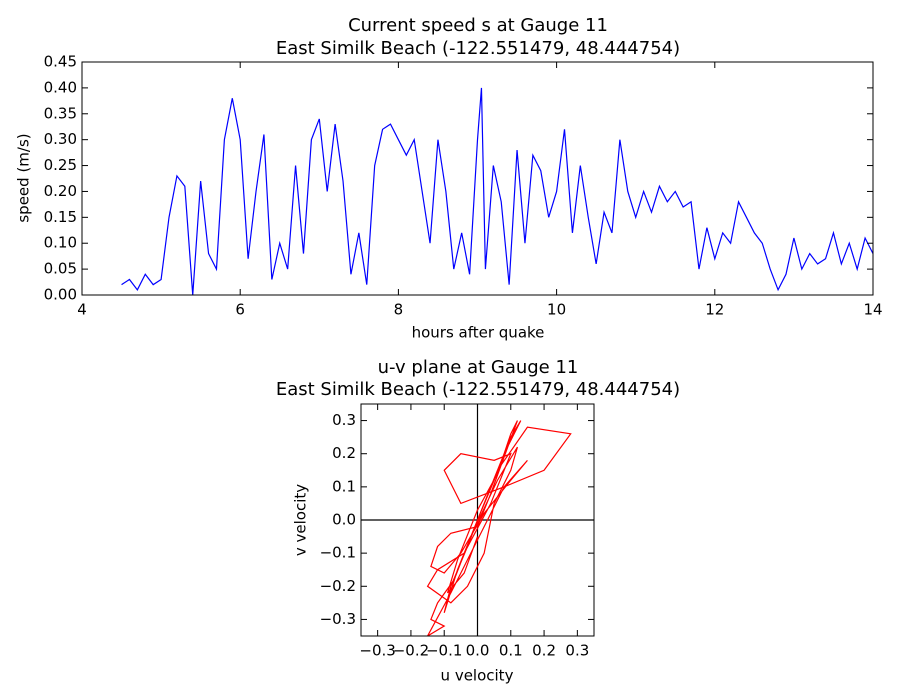 The image size is (900, 700). Describe the element at coordinates (411, 651) in the screenshot. I see `x-tick-label: −0.2` at that location.